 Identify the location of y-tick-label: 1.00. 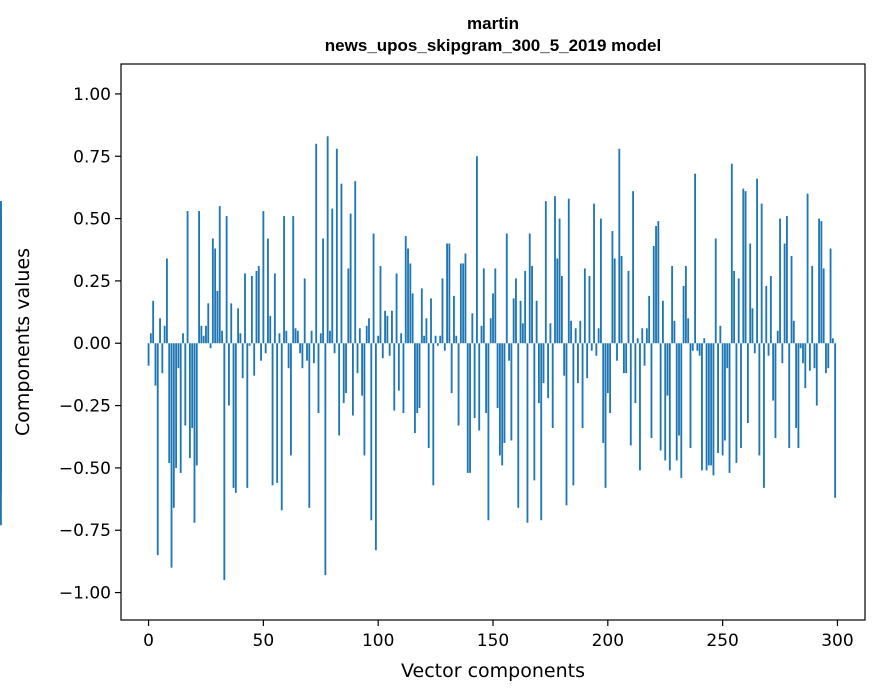
(92, 95).